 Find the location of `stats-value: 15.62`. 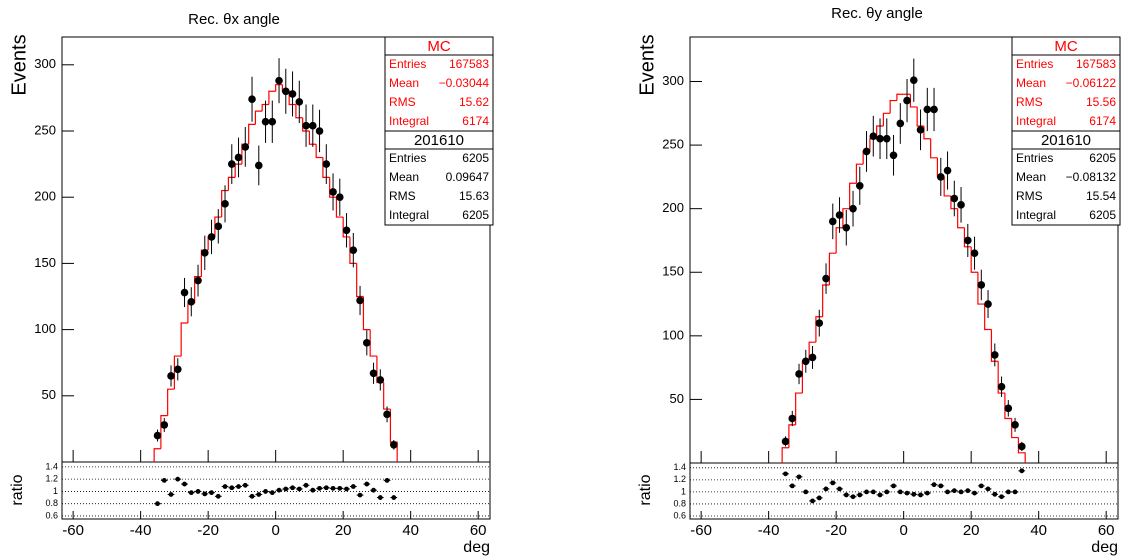

stats-value: 15.62 is located at coordinates (474, 102).